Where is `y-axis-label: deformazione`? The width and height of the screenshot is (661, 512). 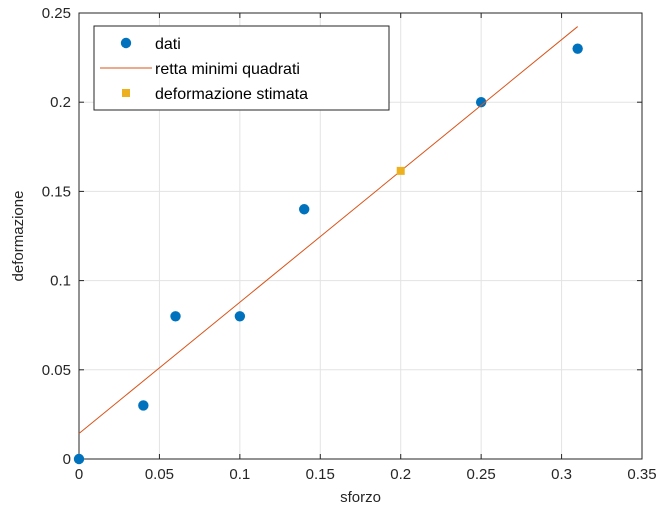 y-axis-label: deformazione is located at coordinates (18, 236).